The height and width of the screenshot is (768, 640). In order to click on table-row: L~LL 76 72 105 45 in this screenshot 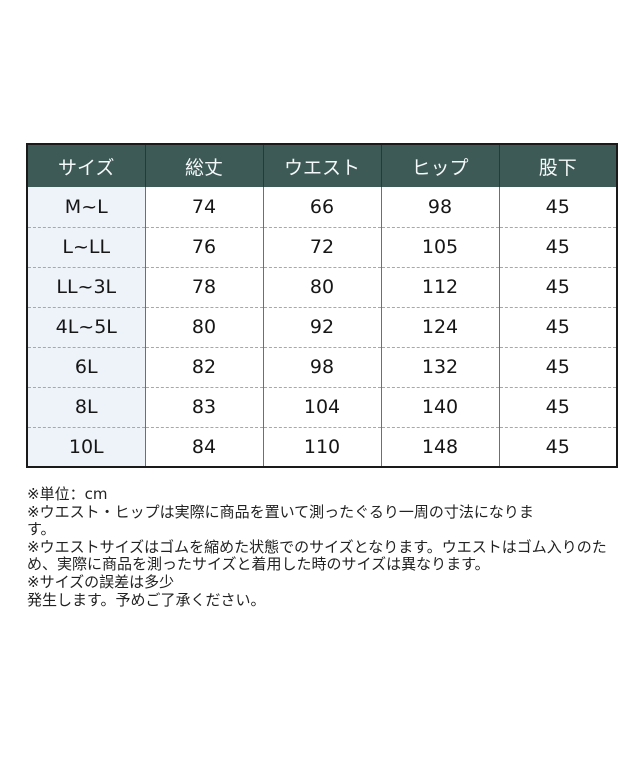, I will do `click(322, 246)`.